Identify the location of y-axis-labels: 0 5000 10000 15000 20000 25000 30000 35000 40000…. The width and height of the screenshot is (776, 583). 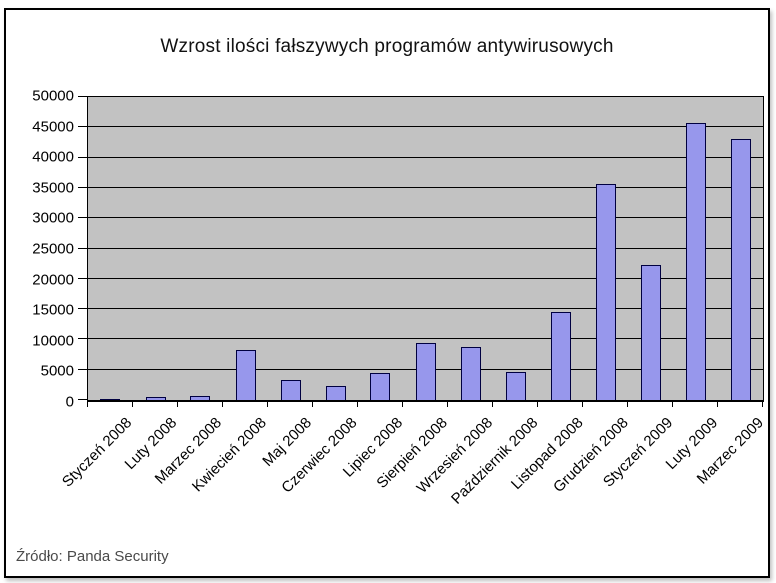
(43, 249).